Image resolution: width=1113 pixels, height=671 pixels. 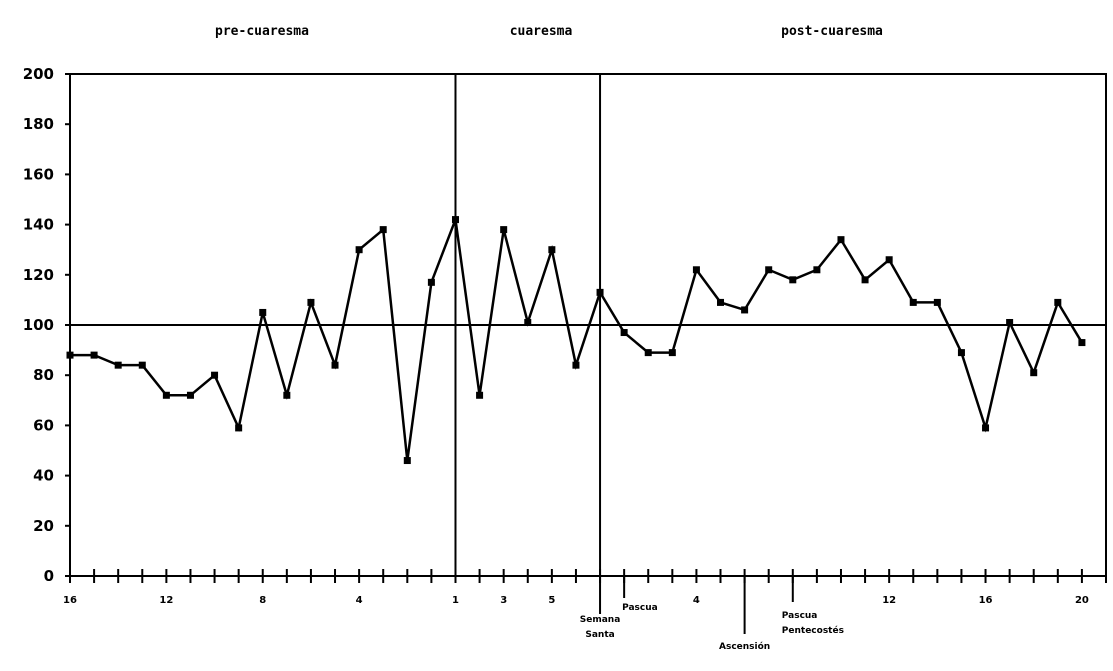 What do you see at coordinates (43, 375) in the screenshot?
I see `y-tick-label: 80` at bounding box center [43, 375].